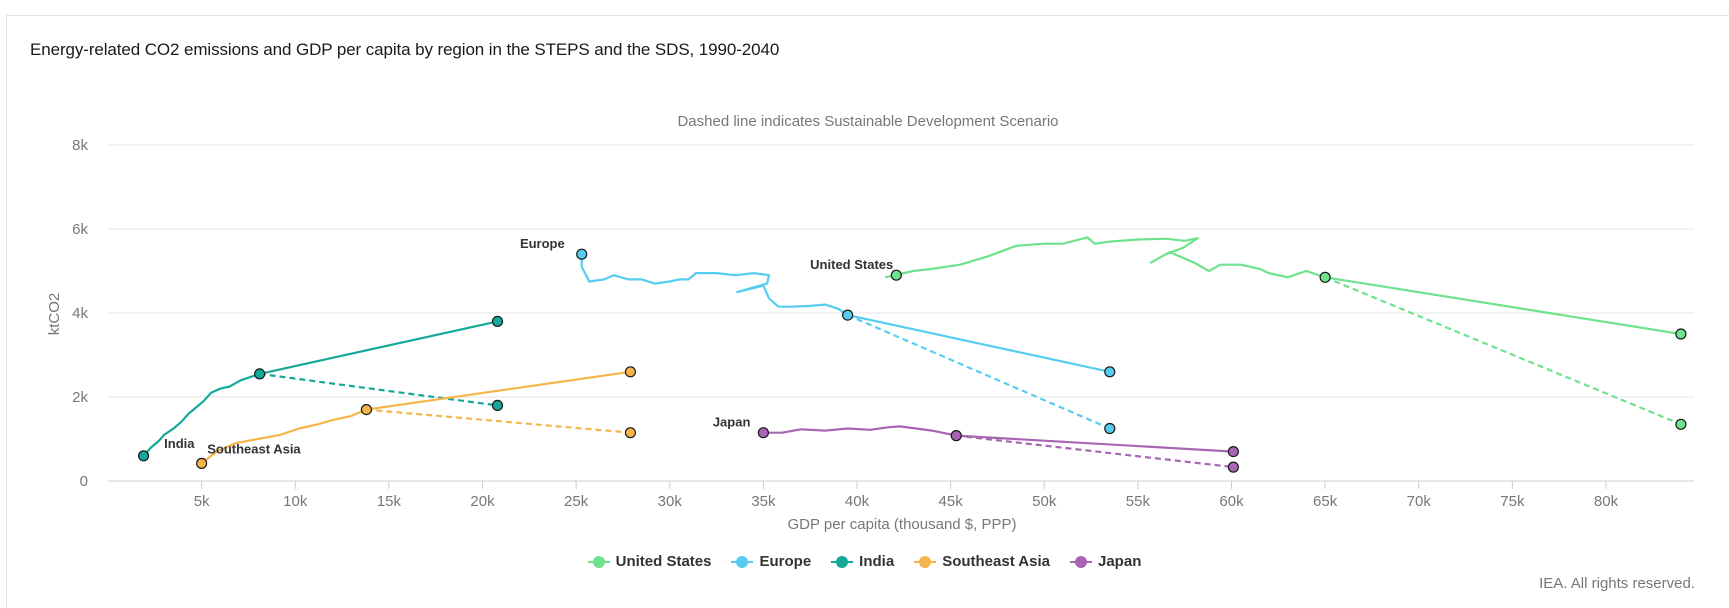 This screenshot has height=608, width=1729. I want to click on credit-text: IEA. All rights reserved., so click(1617, 583).